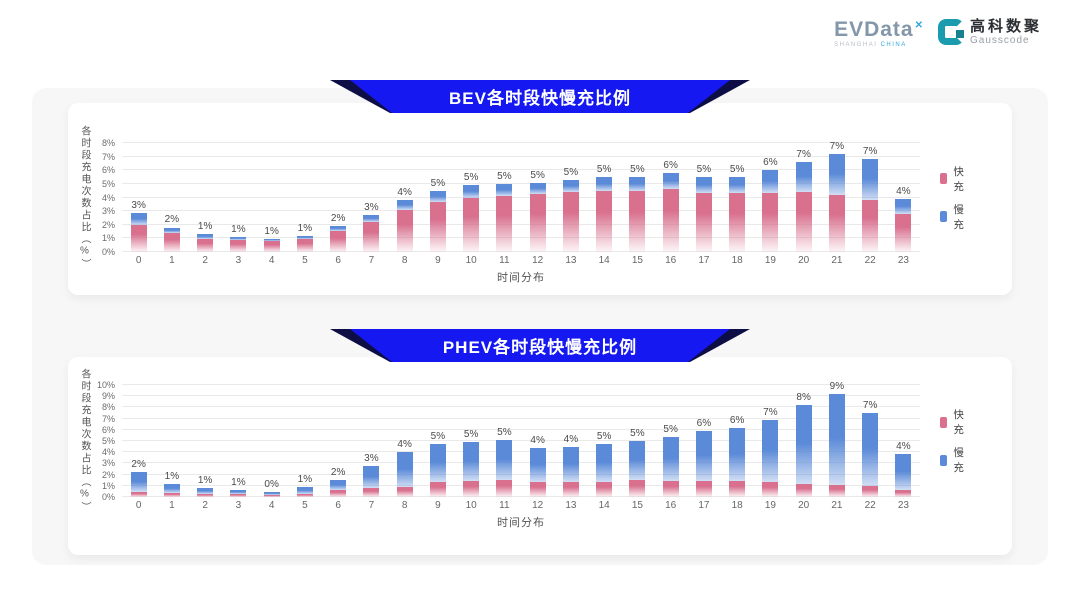 The image size is (1080, 608). I want to click on stacked-bar-22: 7%, so click(870, 448).